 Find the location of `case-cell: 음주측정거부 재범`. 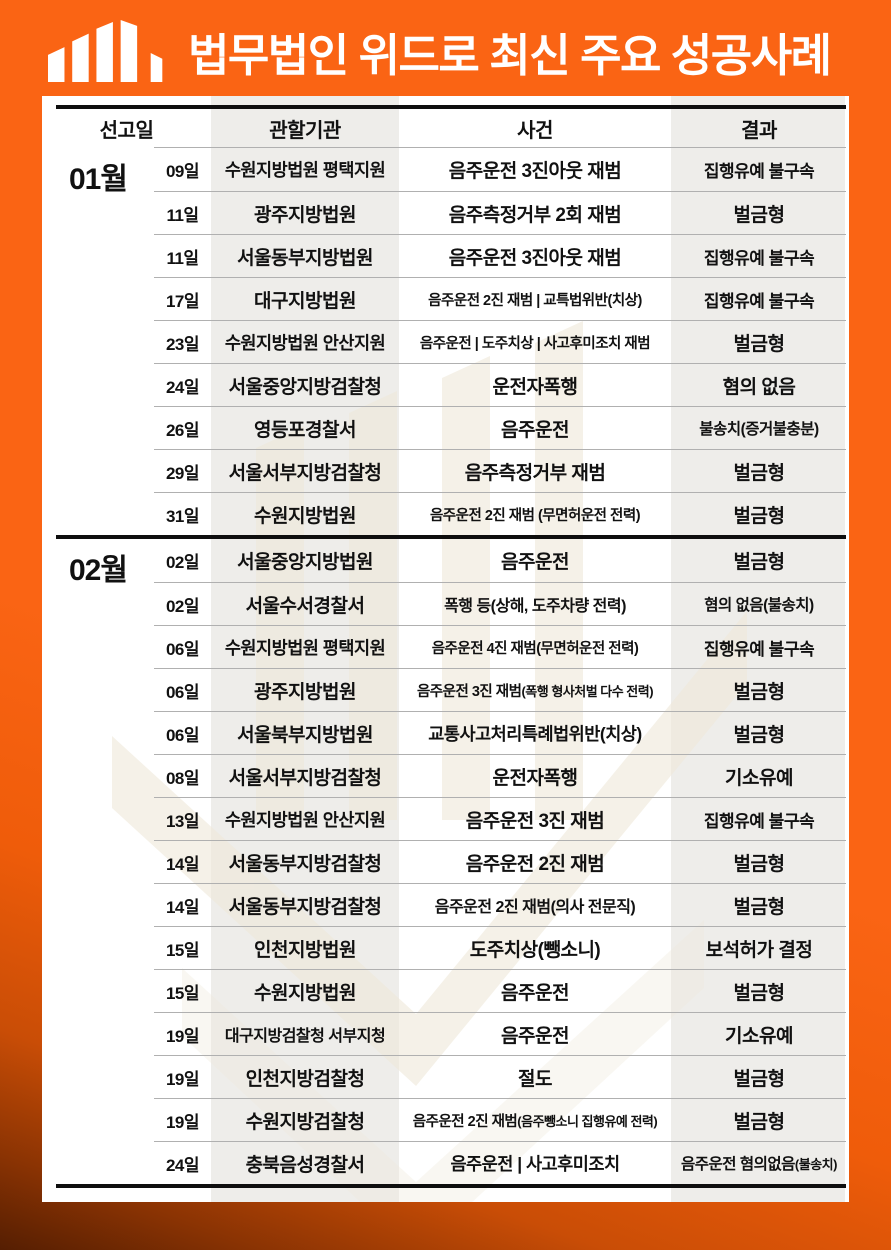

case-cell: 음주측정거부 재범 is located at coordinates (535, 473).